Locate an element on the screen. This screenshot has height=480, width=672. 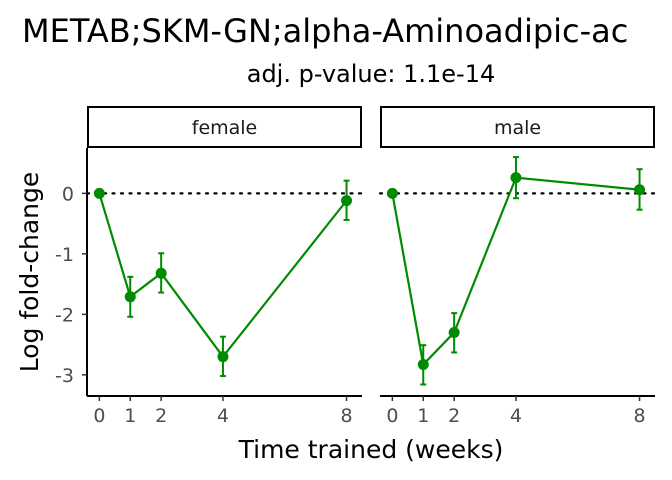
chart-subtitle: adj. p-value: 1.1e-14 is located at coordinates (371, 74).